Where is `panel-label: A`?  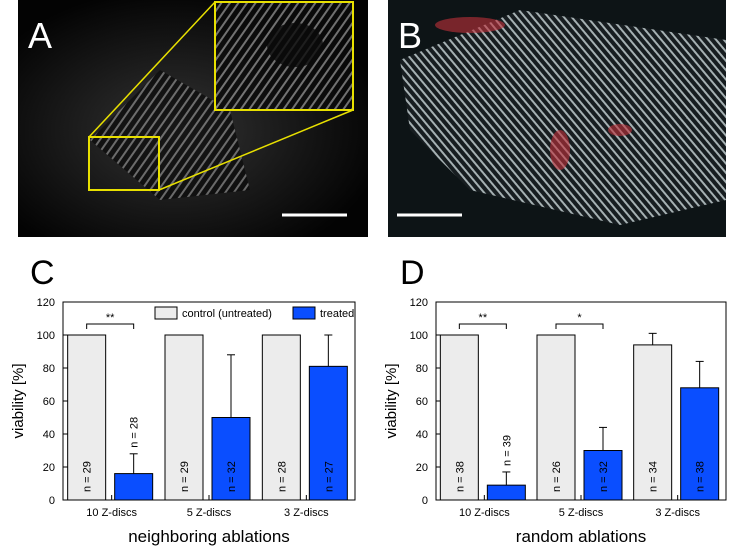 panel-label: A is located at coordinates (40, 35).